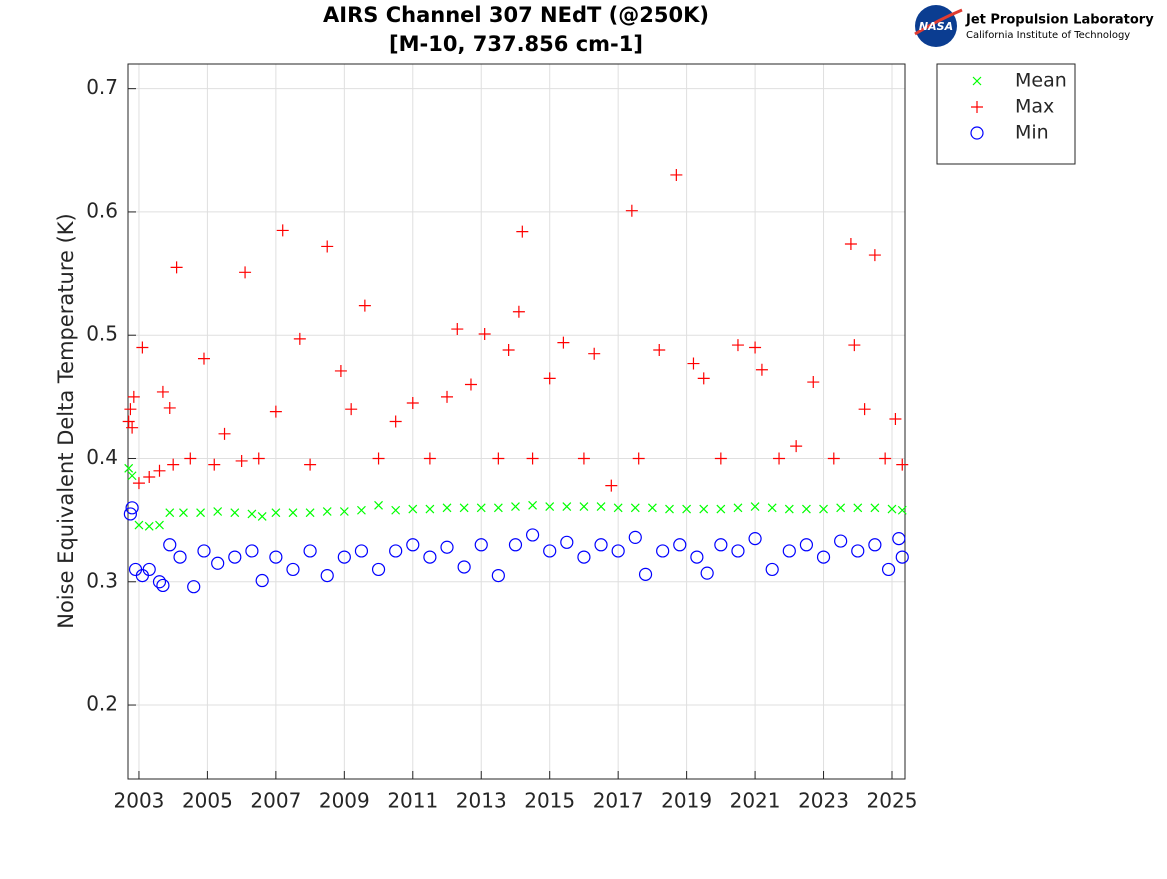 Image resolution: width=1167 pixels, height=879 pixels. I want to click on x-tick-label: 2015, so click(549, 801).